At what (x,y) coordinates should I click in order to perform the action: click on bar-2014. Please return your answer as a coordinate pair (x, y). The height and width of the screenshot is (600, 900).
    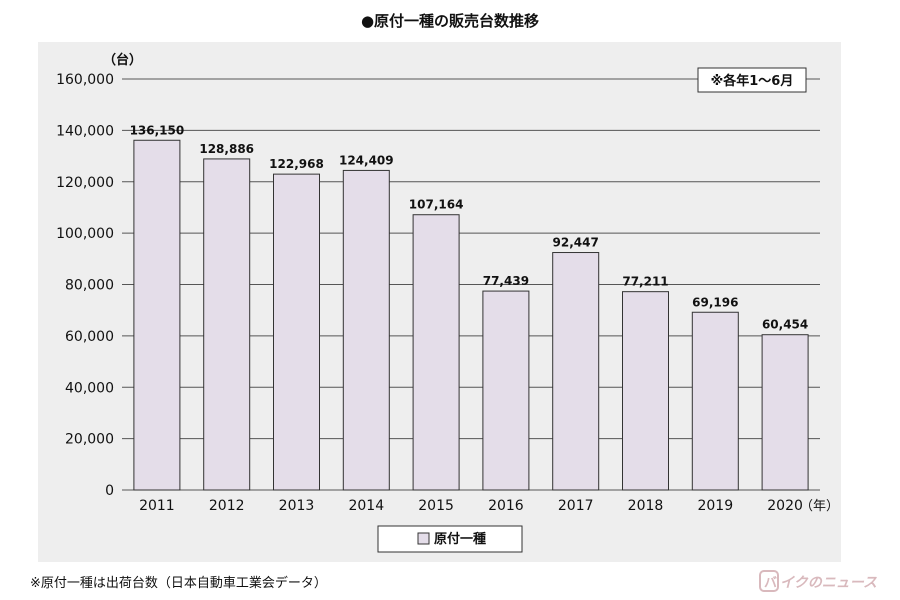
    Looking at the image, I should click on (366, 330).